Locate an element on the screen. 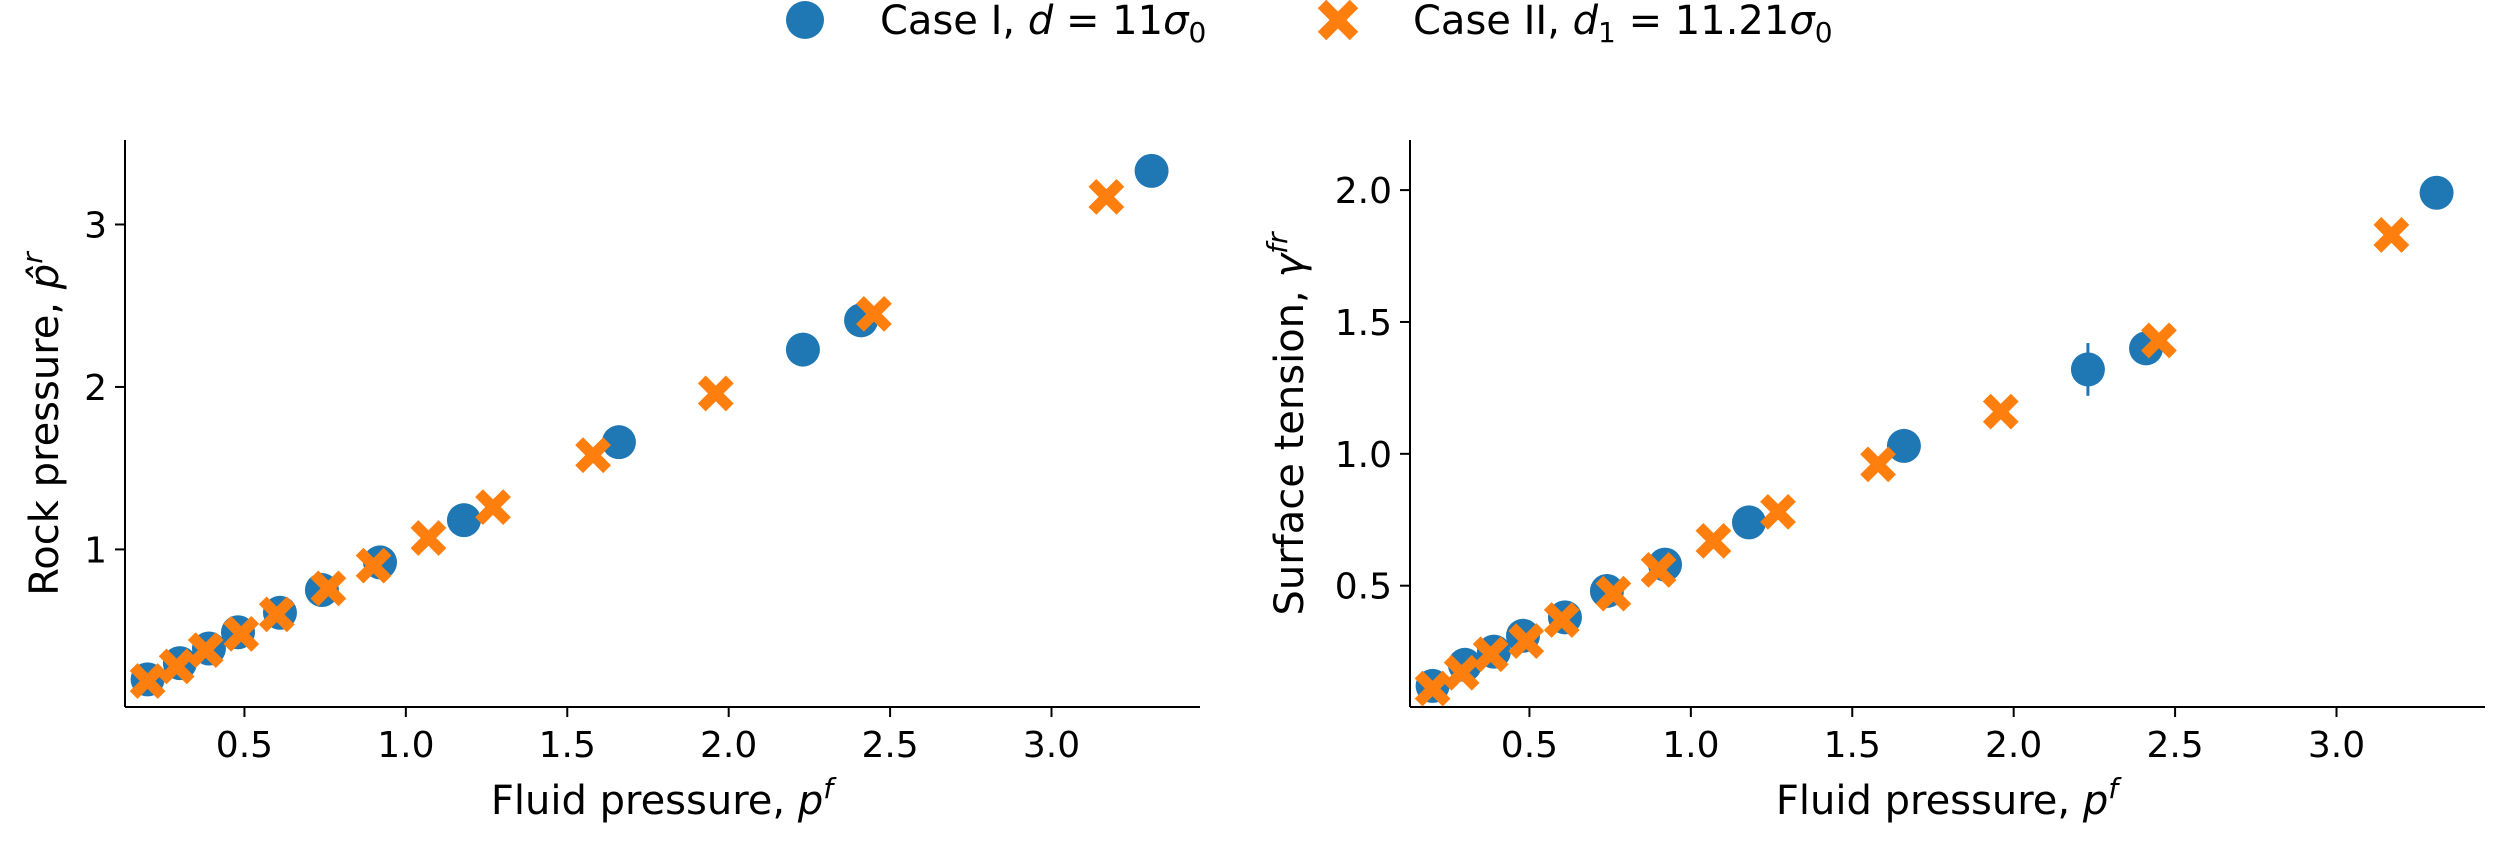 This screenshot has height=843, width=2505. y-tick-label: 3 is located at coordinates (95, 225).